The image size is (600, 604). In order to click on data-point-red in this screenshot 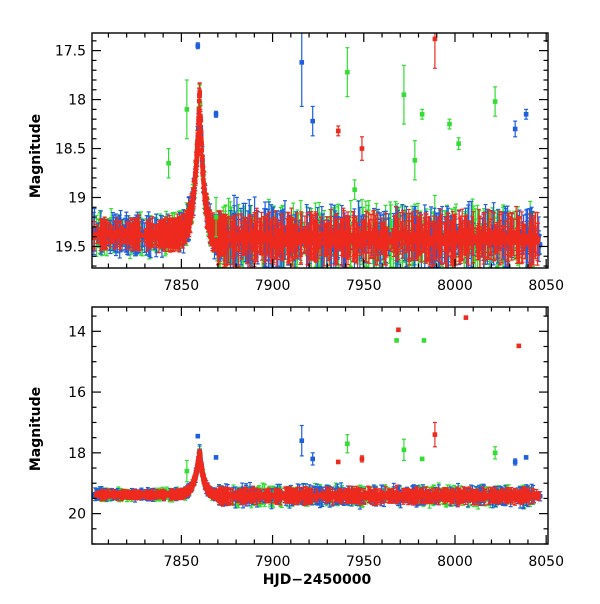, I will do `click(506, 240)`.